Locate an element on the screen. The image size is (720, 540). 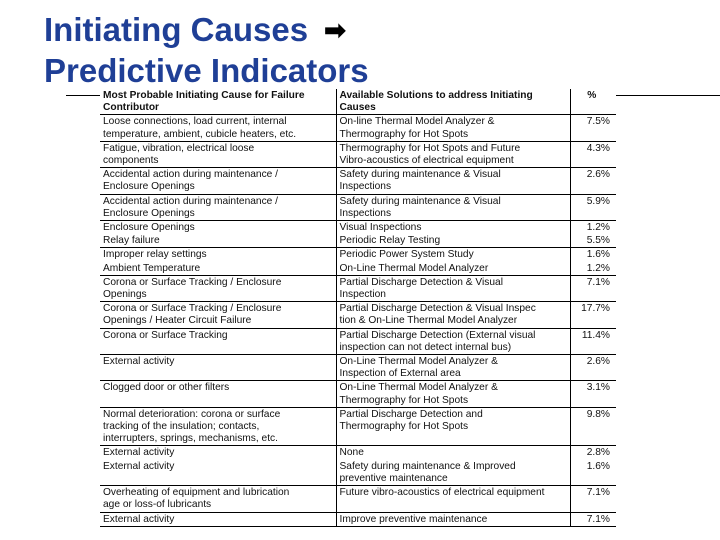
title-rule-right is located at coordinates (668, 95).